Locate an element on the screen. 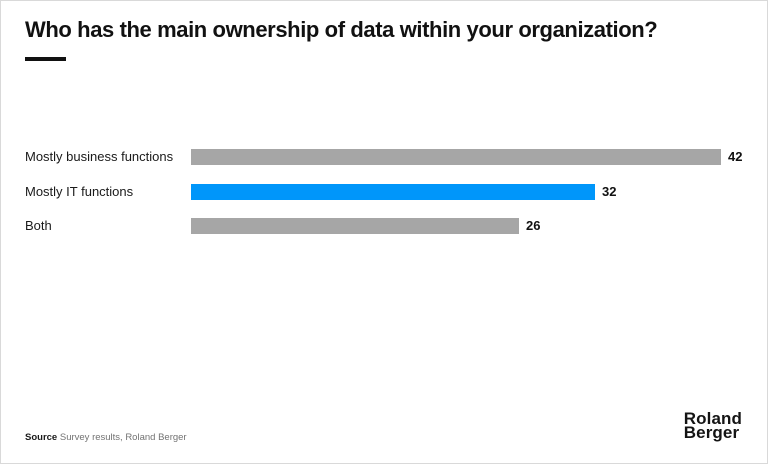  title-dash is located at coordinates (45, 59).